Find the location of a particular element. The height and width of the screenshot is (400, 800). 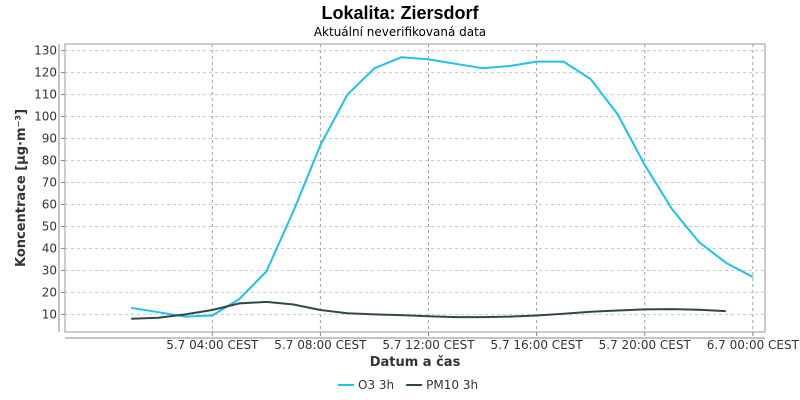

y-tick-label: 60 is located at coordinates (49, 204).